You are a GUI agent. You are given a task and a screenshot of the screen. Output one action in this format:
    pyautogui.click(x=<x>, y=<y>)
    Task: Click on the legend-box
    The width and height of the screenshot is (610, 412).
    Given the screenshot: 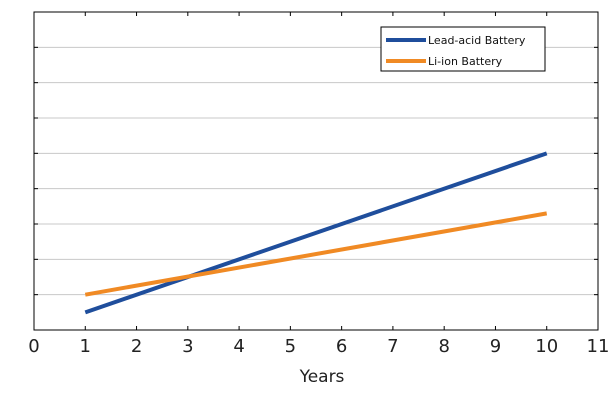 What is the action you would take?
    pyautogui.click(x=463, y=49)
    